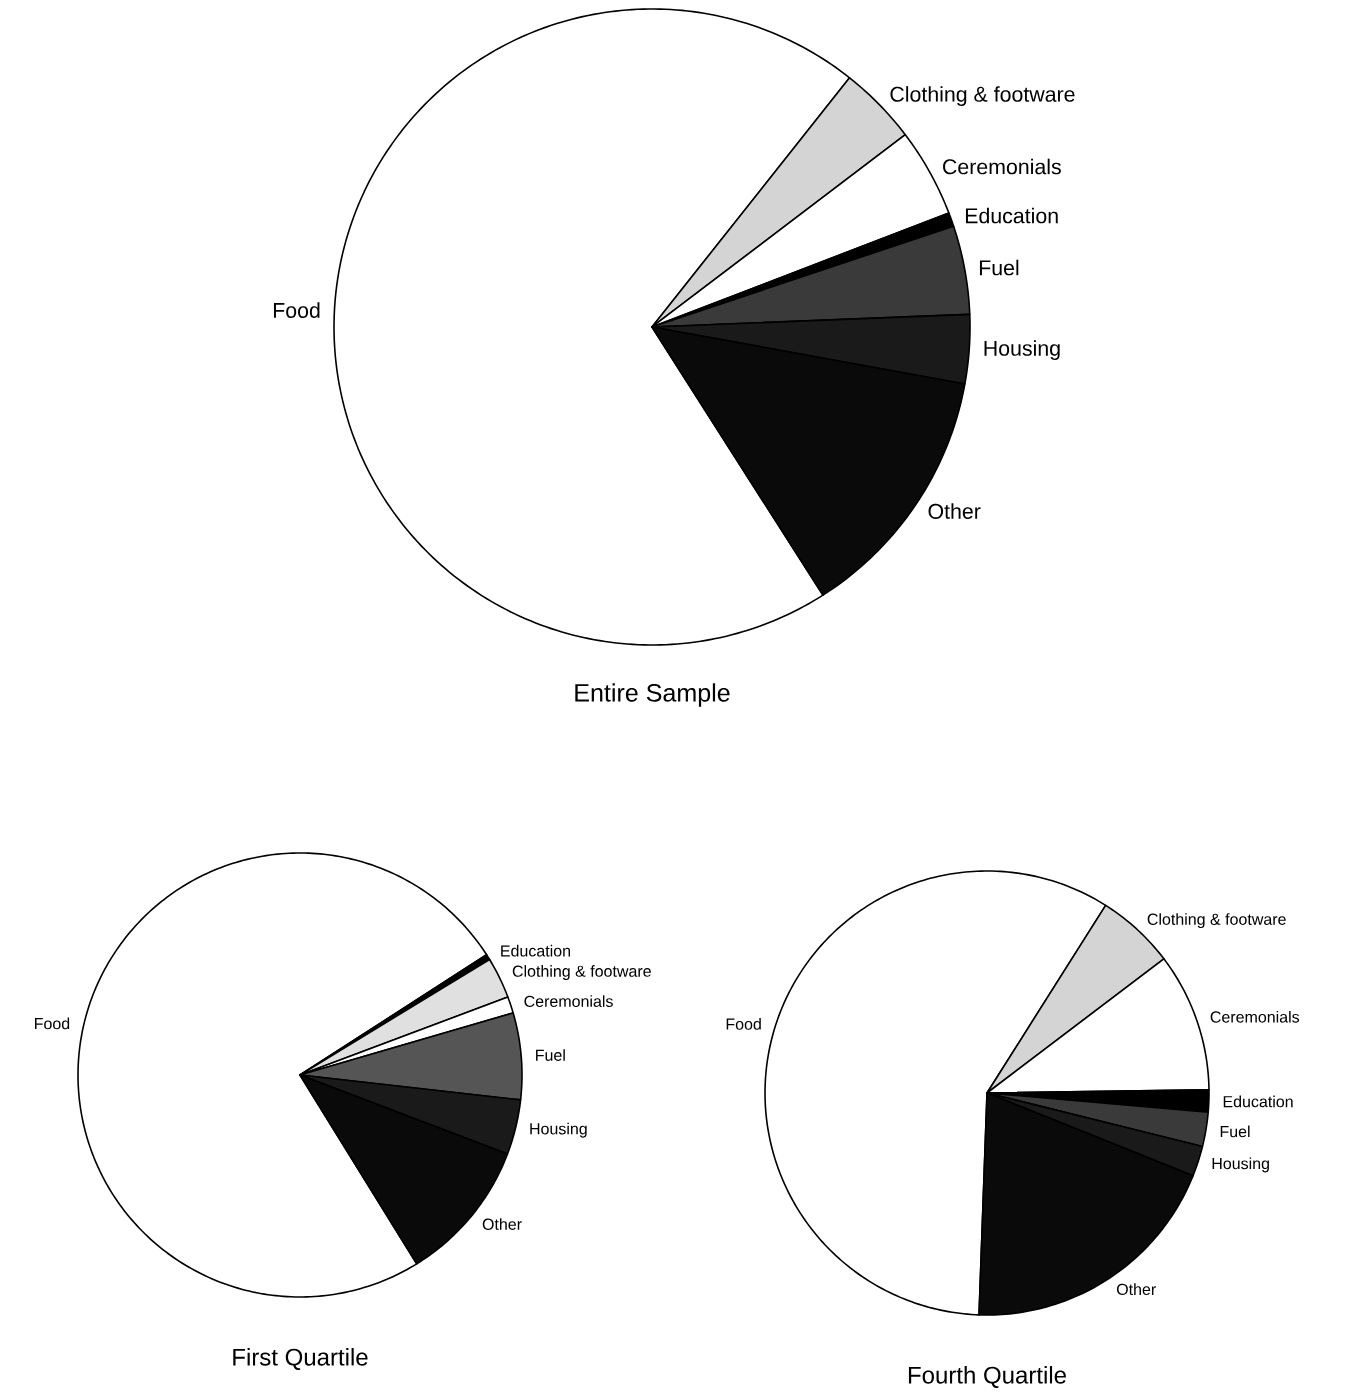  I want to click on text: Fourth Quartile, so click(987, 1377).